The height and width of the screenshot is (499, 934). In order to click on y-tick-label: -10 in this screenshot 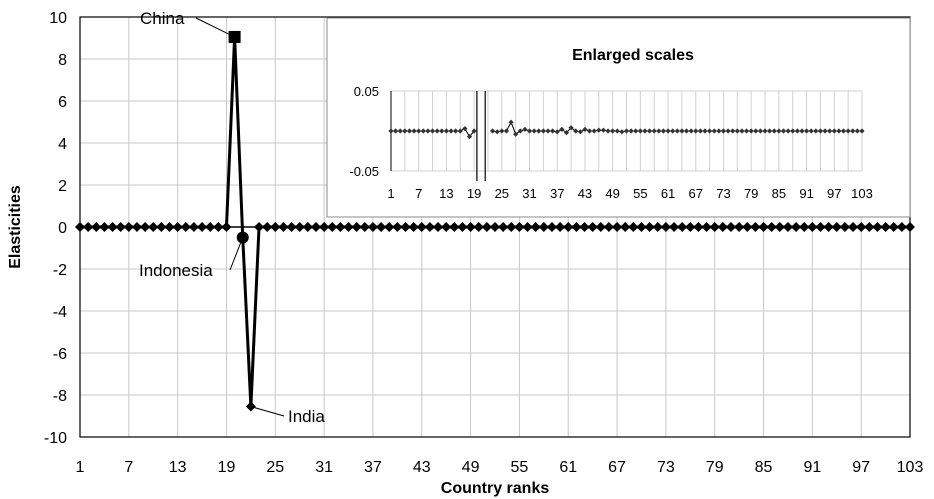, I will do `click(55, 438)`.